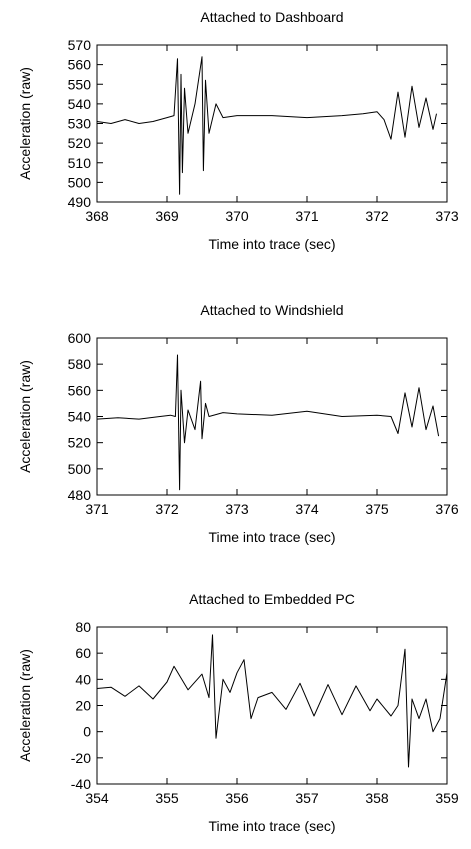 This screenshot has width=471, height=849. What do you see at coordinates (80, 84) in the screenshot?
I see `y-tick-label: 550` at bounding box center [80, 84].